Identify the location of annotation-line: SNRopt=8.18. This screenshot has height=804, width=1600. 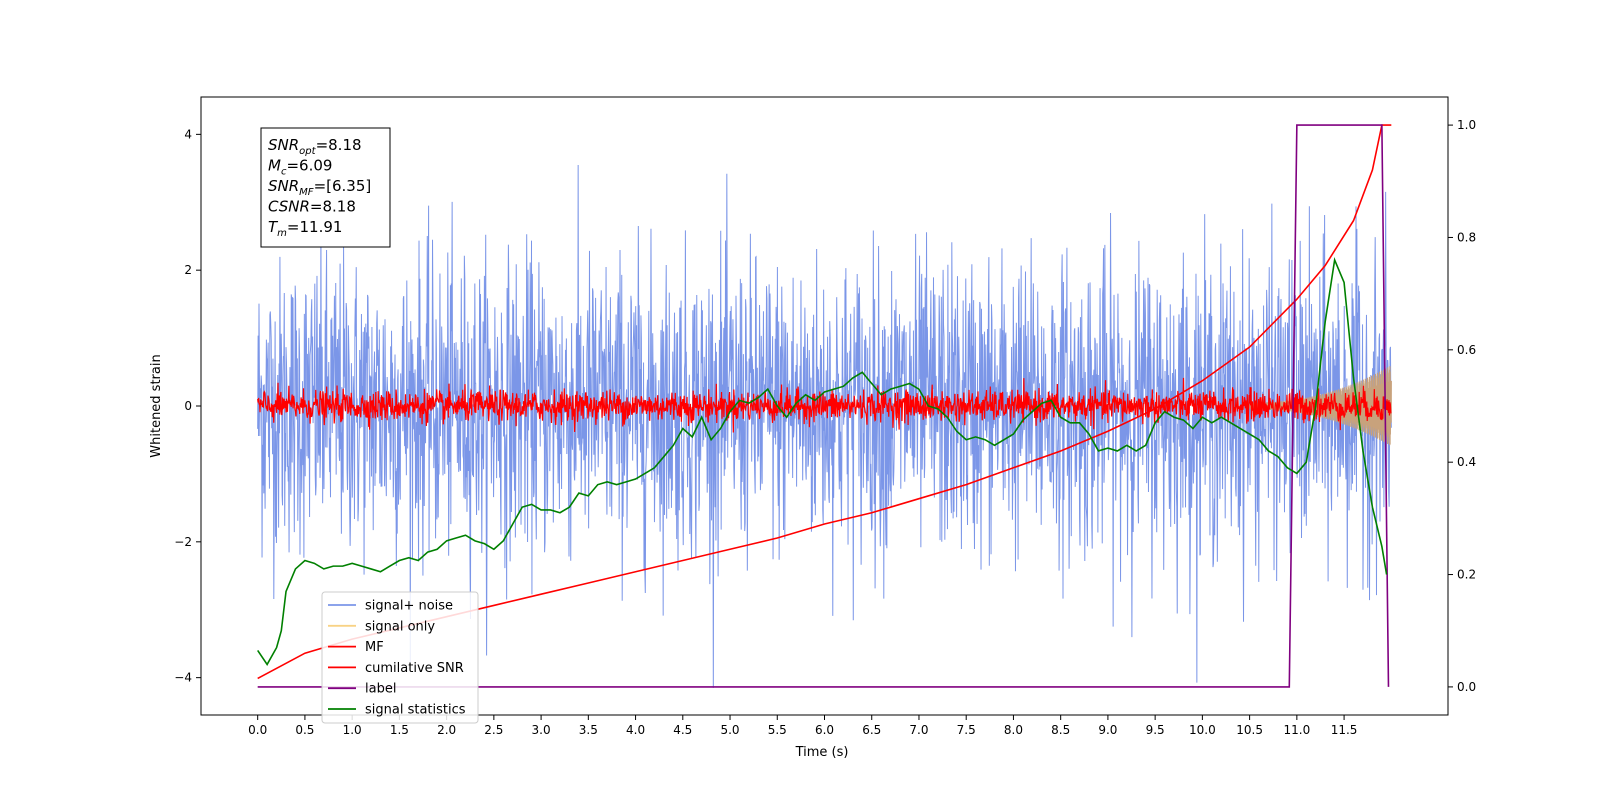
(315, 146).